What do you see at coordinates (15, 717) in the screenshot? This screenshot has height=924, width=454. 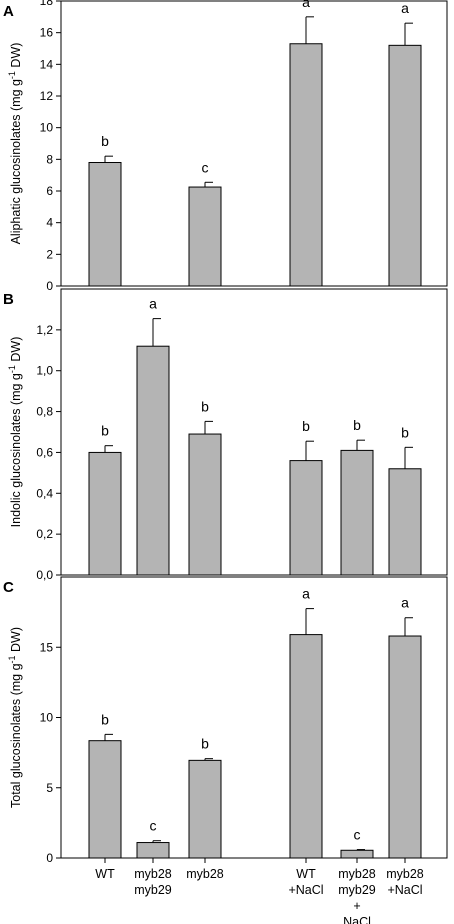 I see `y-axis-label: Total glucosinolates (mg g-1 DW)` at bounding box center [15, 717].